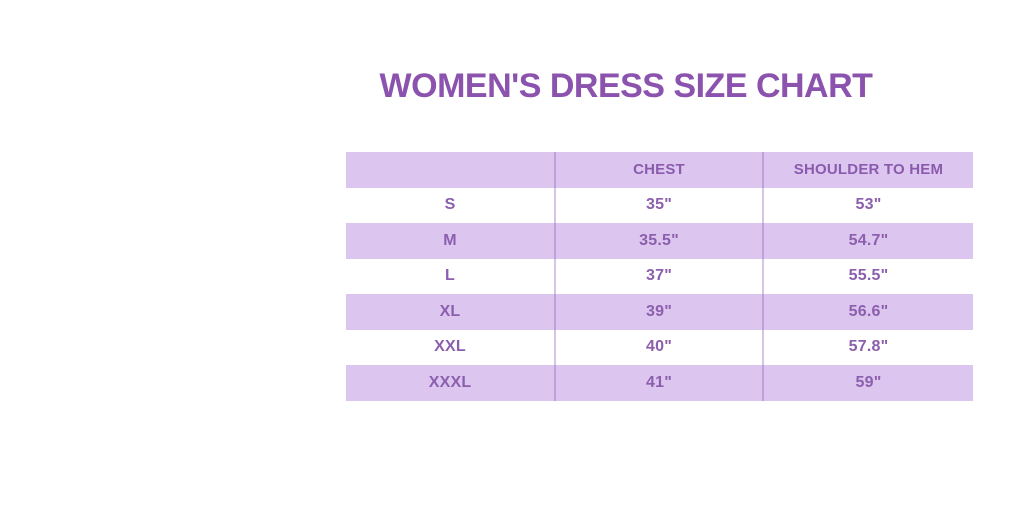 The height and width of the screenshot is (512, 1024). I want to click on chest-cell: 35.5", so click(658, 241).